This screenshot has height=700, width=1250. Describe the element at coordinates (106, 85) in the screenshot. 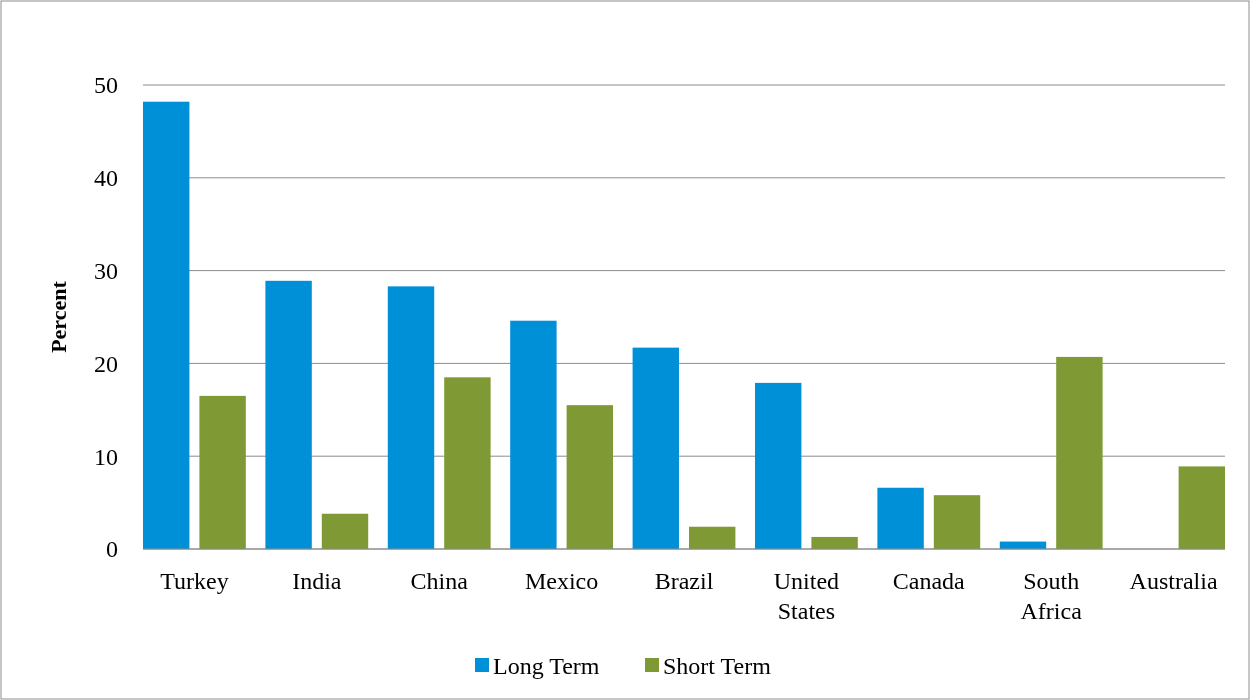

I see `y-tick-label: 50` at that location.